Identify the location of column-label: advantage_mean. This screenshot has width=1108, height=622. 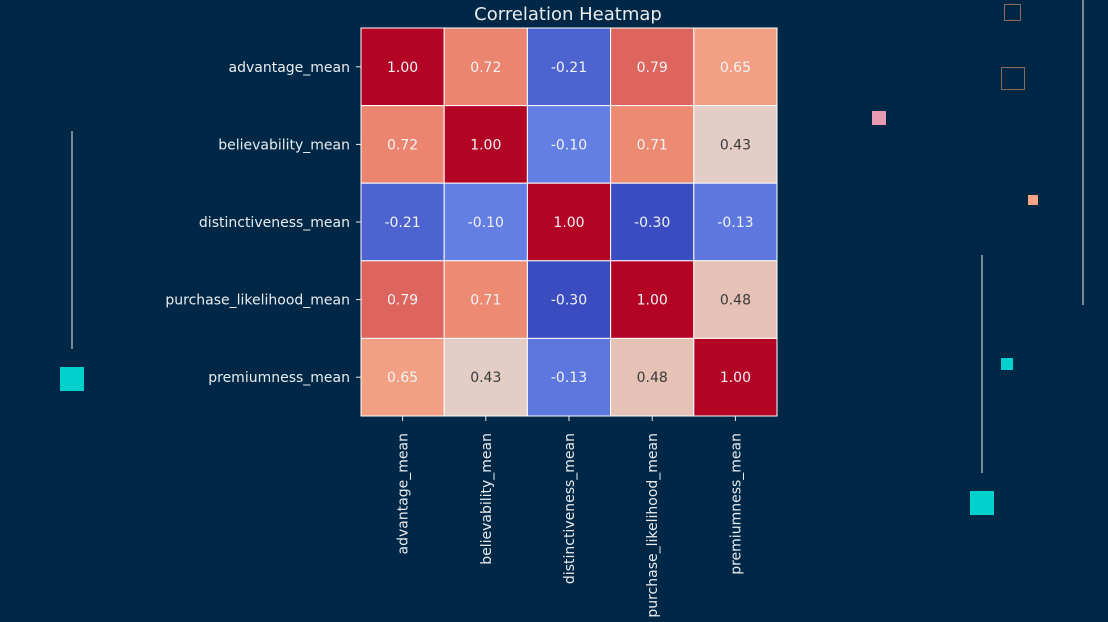
(404, 493).